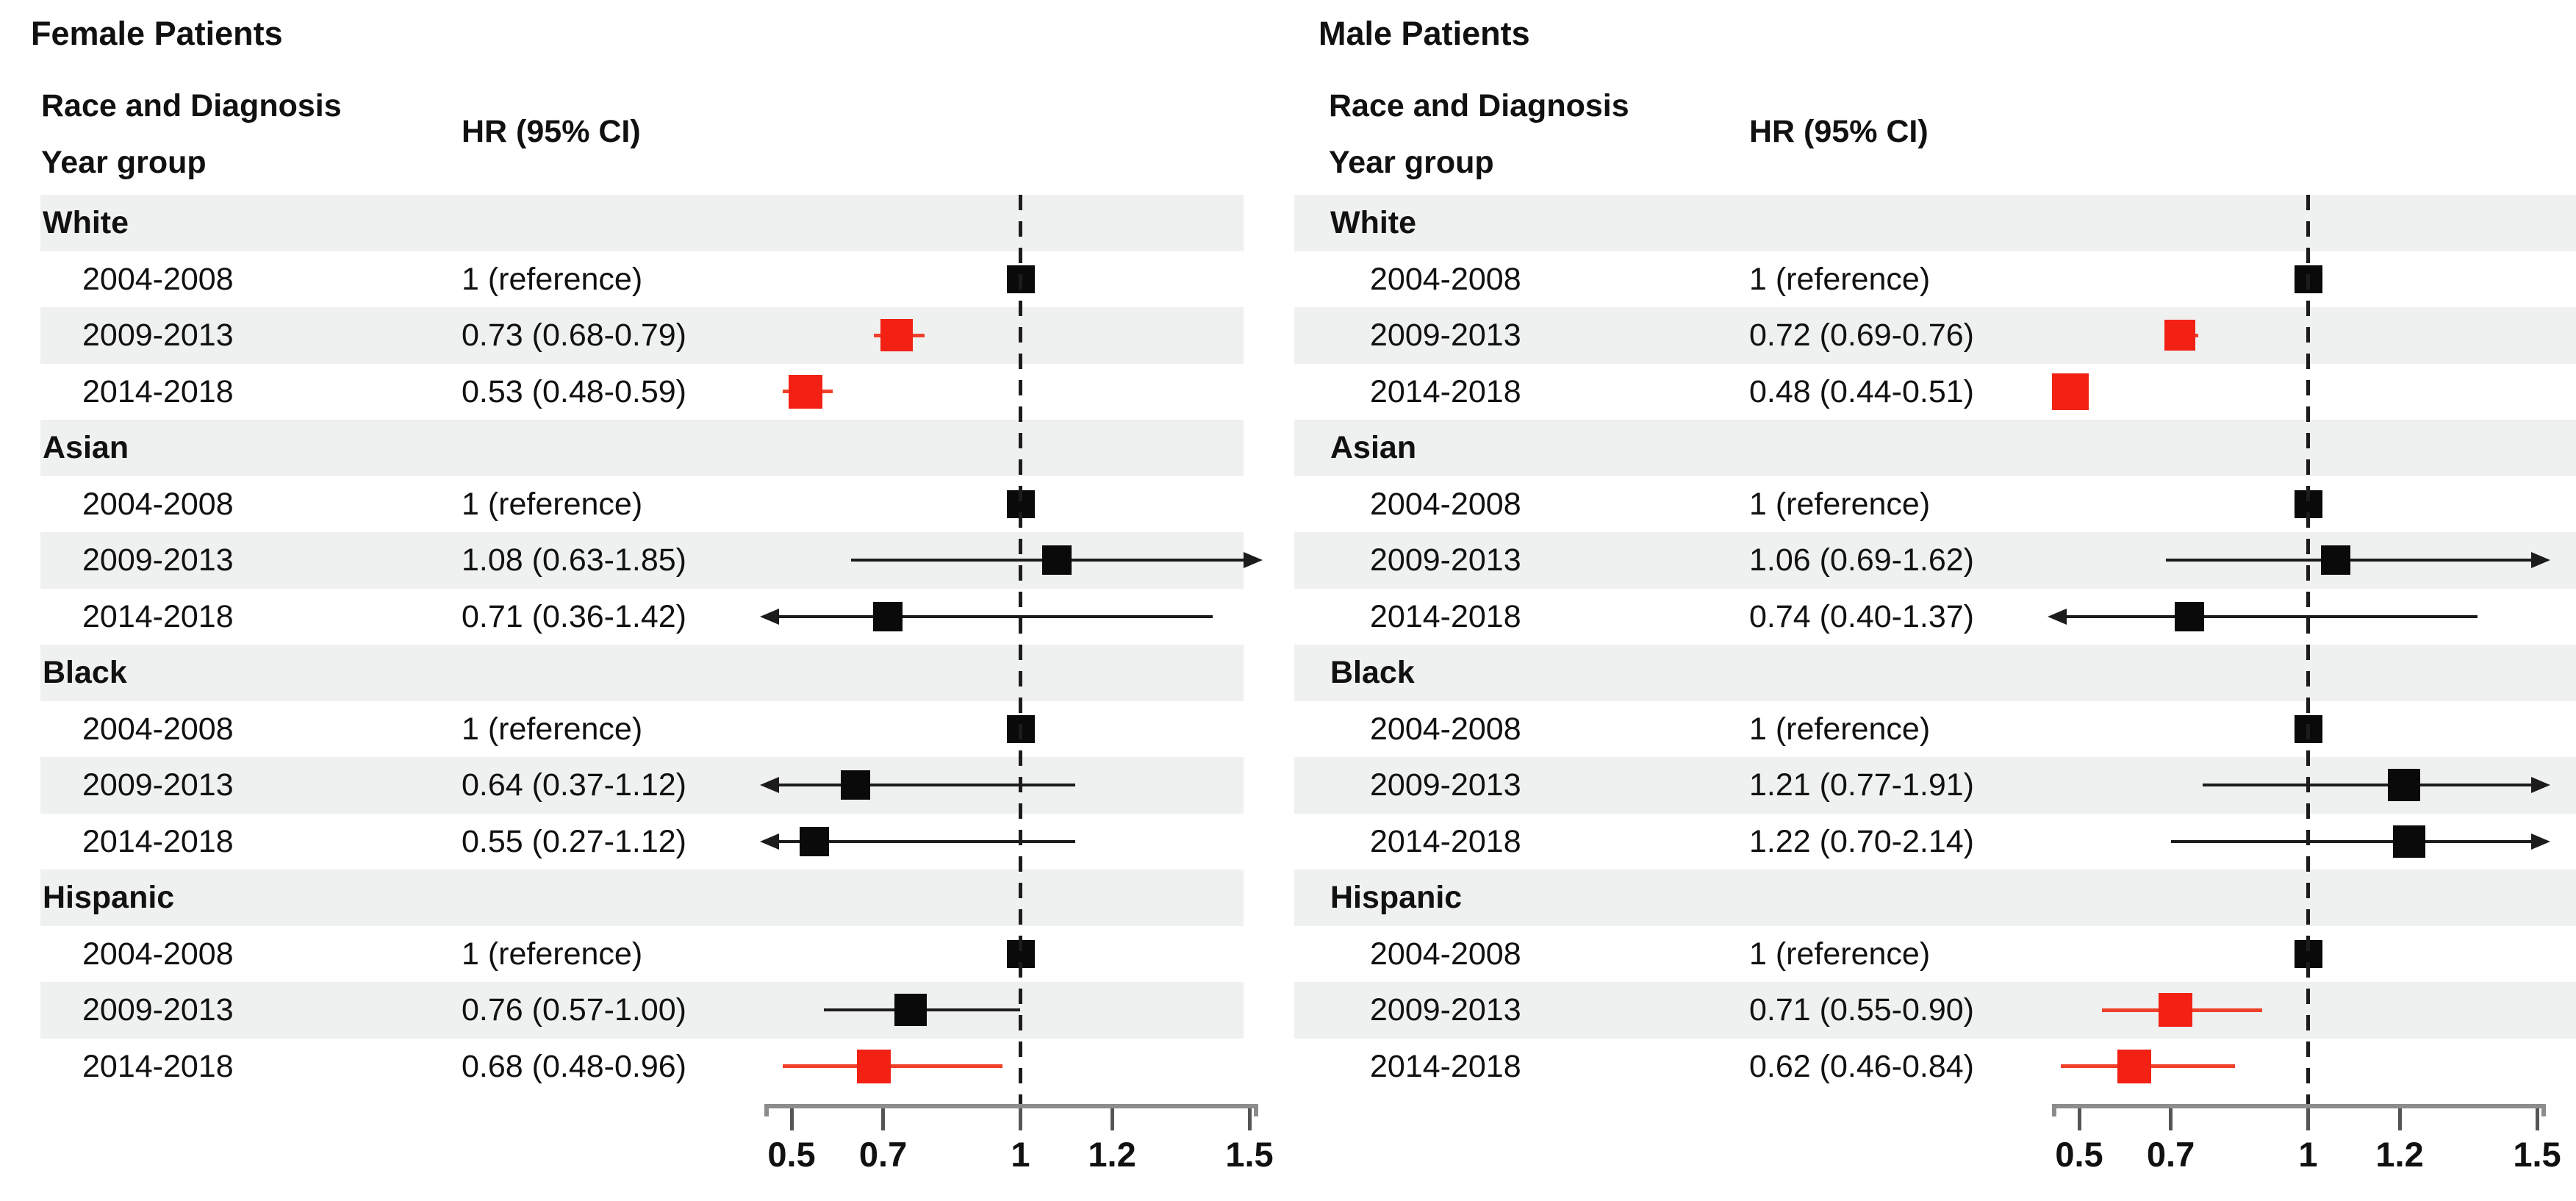 This screenshot has width=2576, height=1201. I want to click on hr-ci-value: 0.76 (0.57-1.00), so click(574, 1010).